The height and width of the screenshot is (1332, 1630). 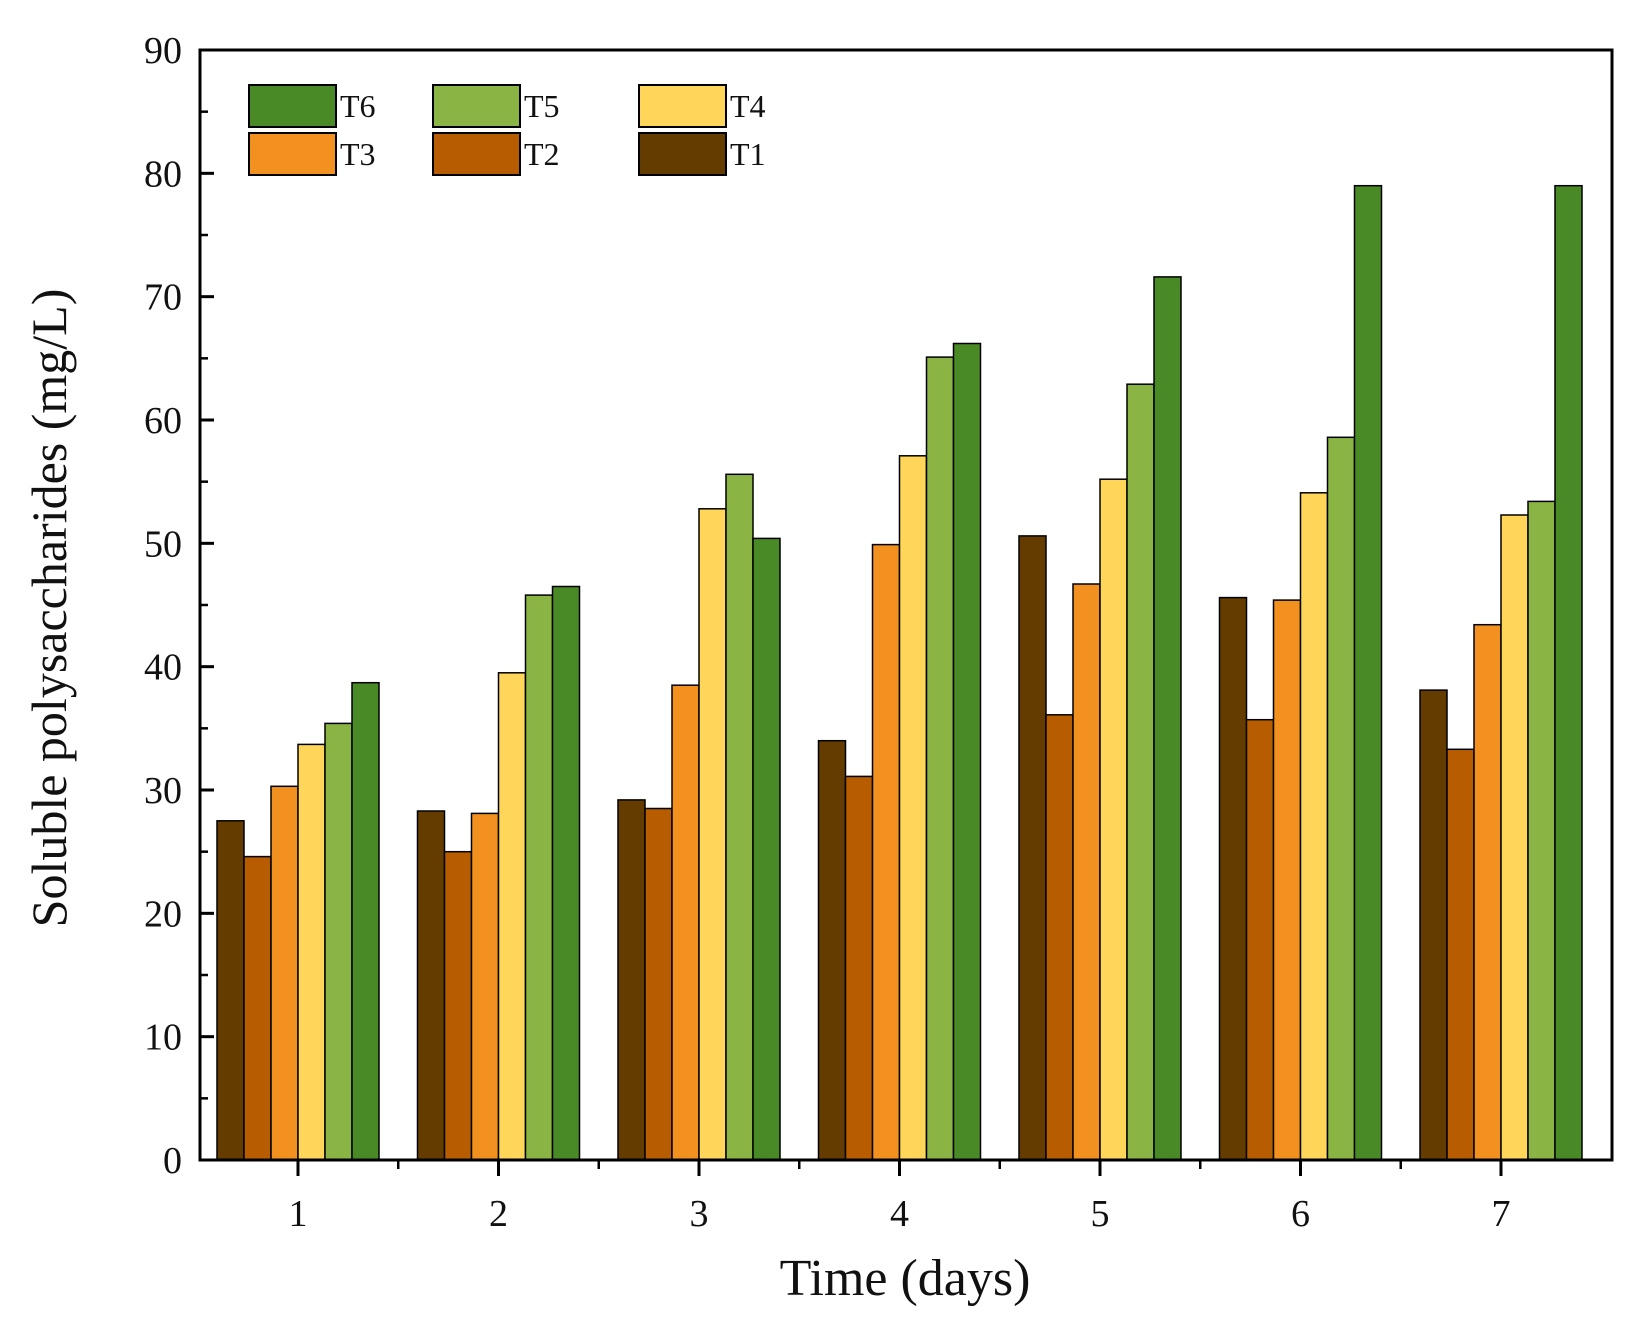 I want to click on x-tick-label: 3, so click(x=699, y=1214).